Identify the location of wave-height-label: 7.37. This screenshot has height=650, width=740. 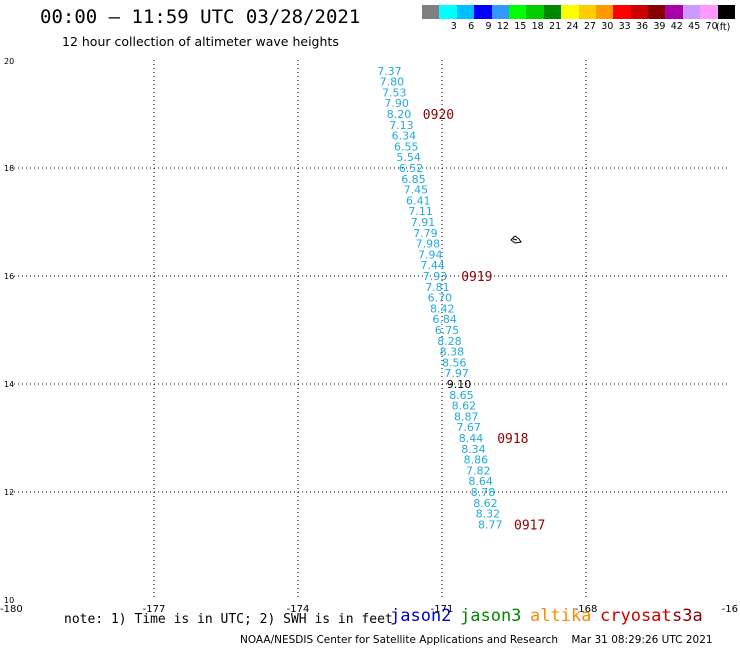
(389, 71).